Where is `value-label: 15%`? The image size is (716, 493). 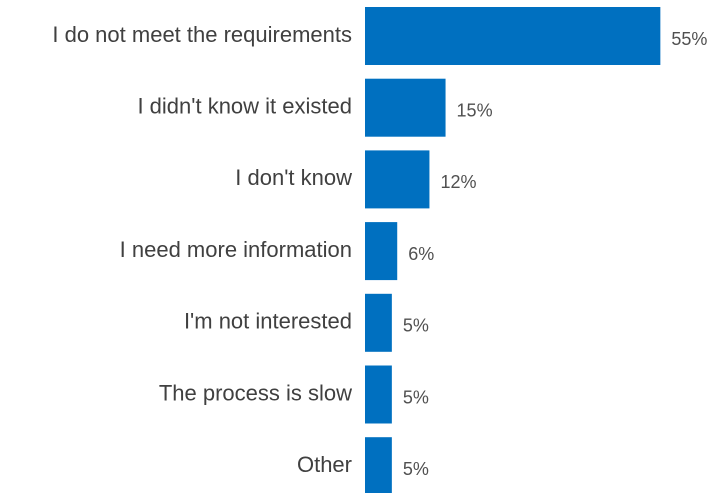 value-label: 15% is located at coordinates (475, 110).